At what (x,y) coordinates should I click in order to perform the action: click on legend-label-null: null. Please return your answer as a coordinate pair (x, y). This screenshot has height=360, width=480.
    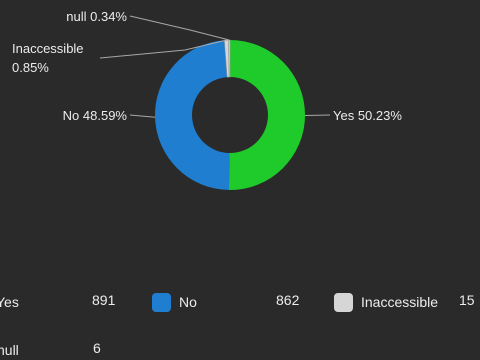
    Looking at the image, I should click on (9, 350).